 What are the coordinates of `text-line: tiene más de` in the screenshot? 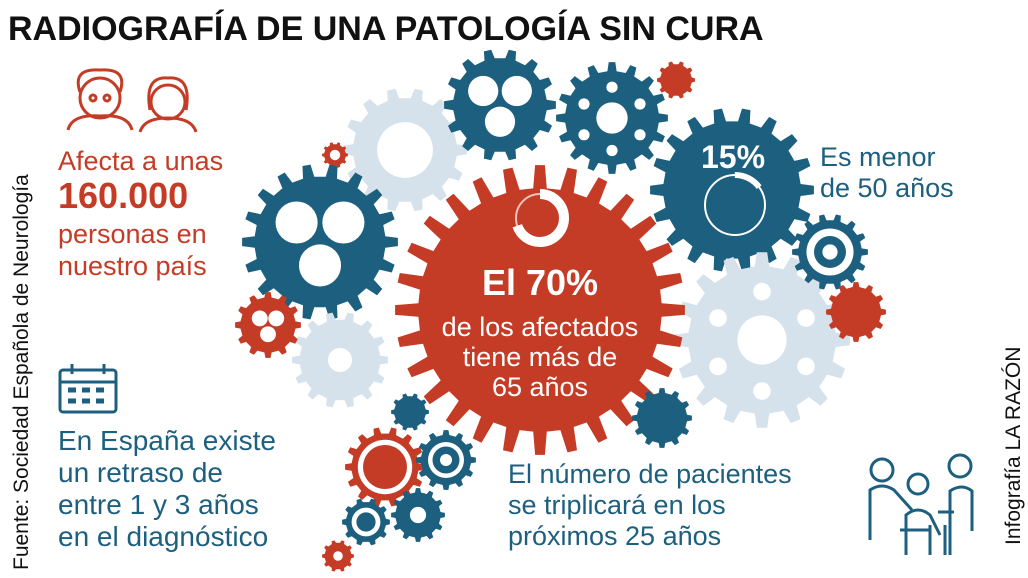 It's located at (540, 357).